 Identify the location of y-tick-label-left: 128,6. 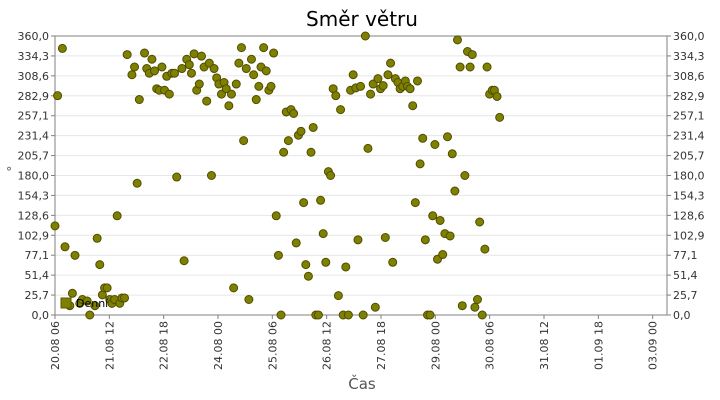
(34, 215).